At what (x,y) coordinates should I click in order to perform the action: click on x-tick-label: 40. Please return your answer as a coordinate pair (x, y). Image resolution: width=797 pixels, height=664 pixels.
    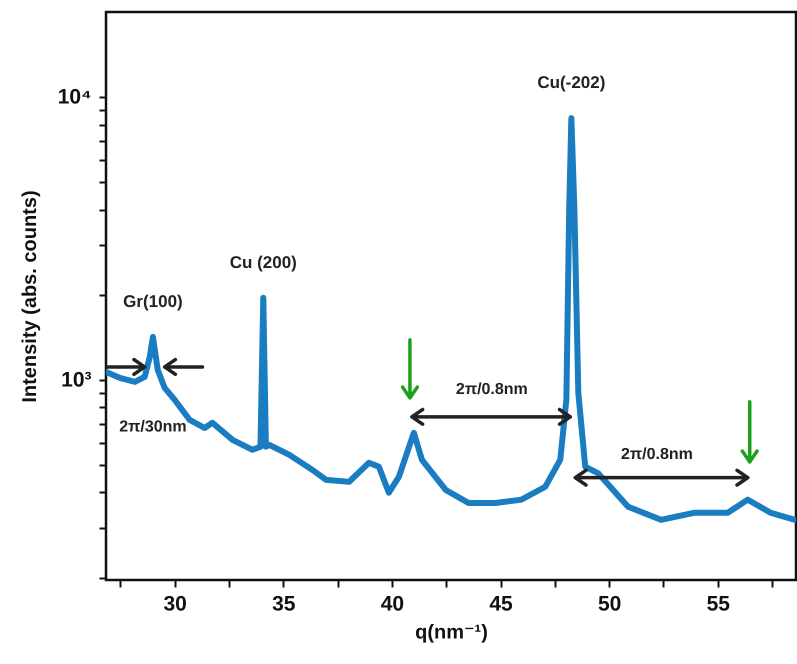
    Looking at the image, I should click on (392, 604).